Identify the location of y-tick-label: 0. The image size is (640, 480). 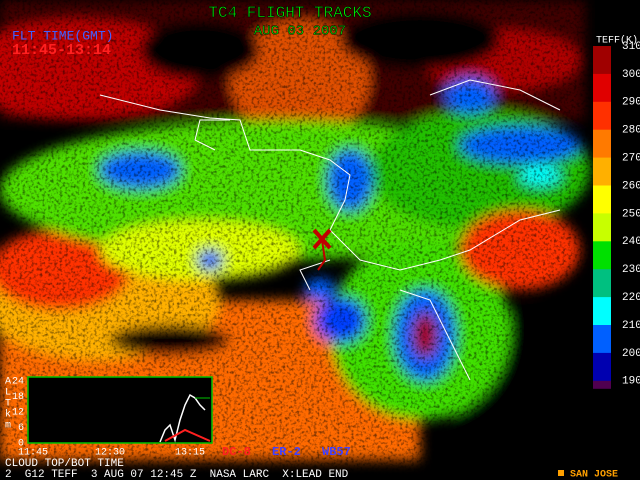
(21, 444).